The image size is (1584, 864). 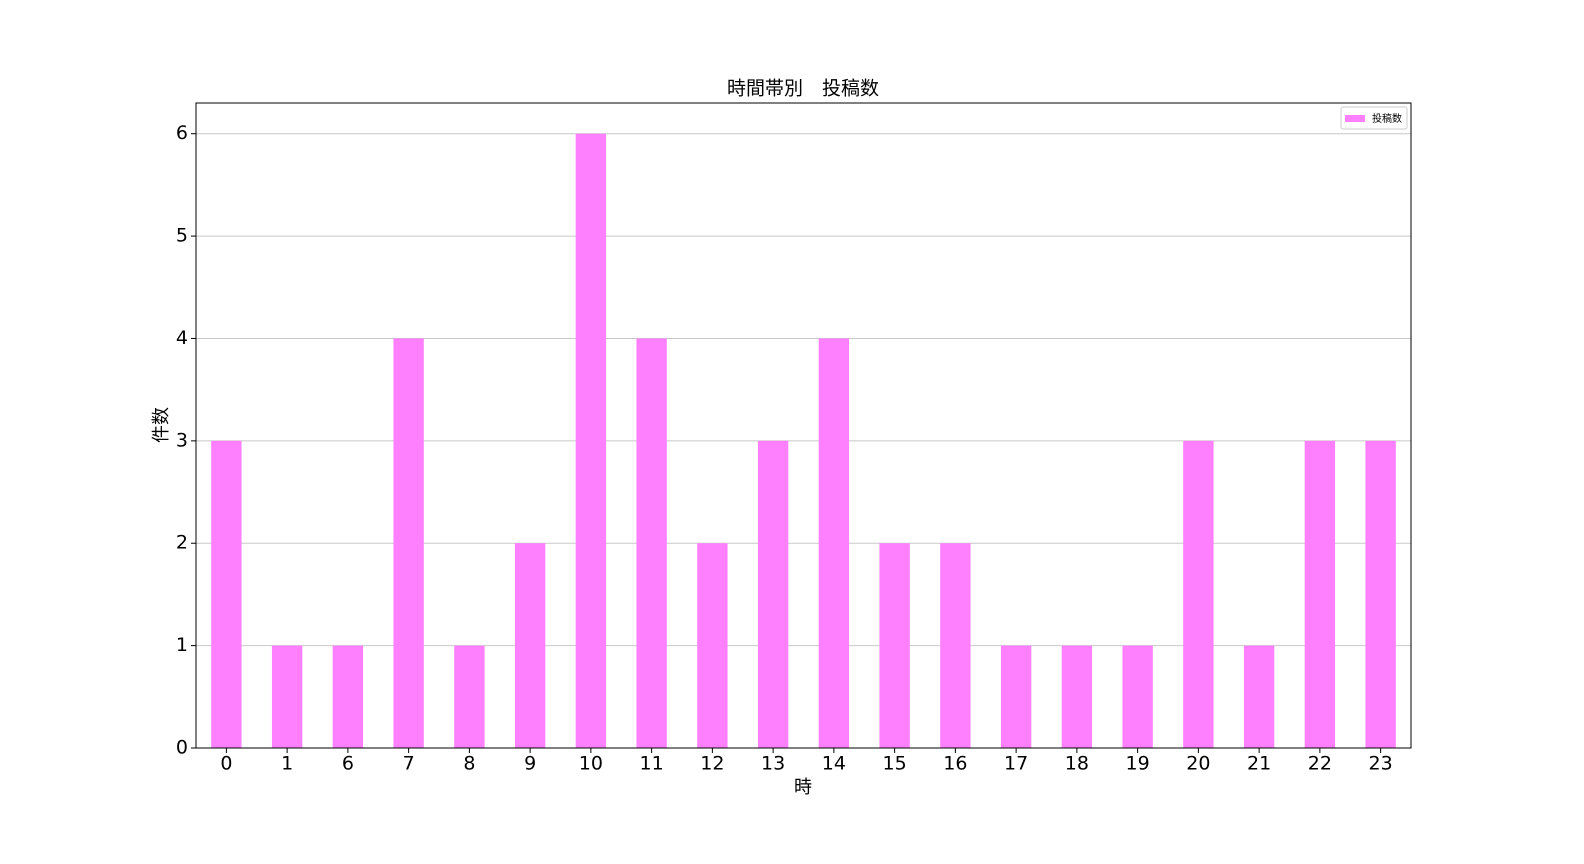 I want to click on x-tick-label: 11, so click(x=652, y=764).